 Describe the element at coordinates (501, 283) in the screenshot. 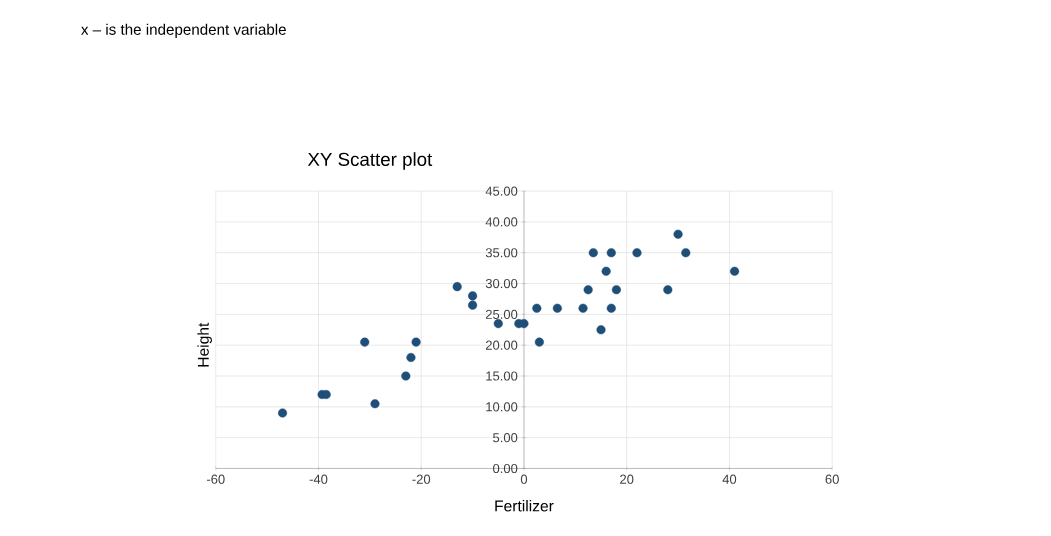

I see `y-tick-label: 30.00` at that location.